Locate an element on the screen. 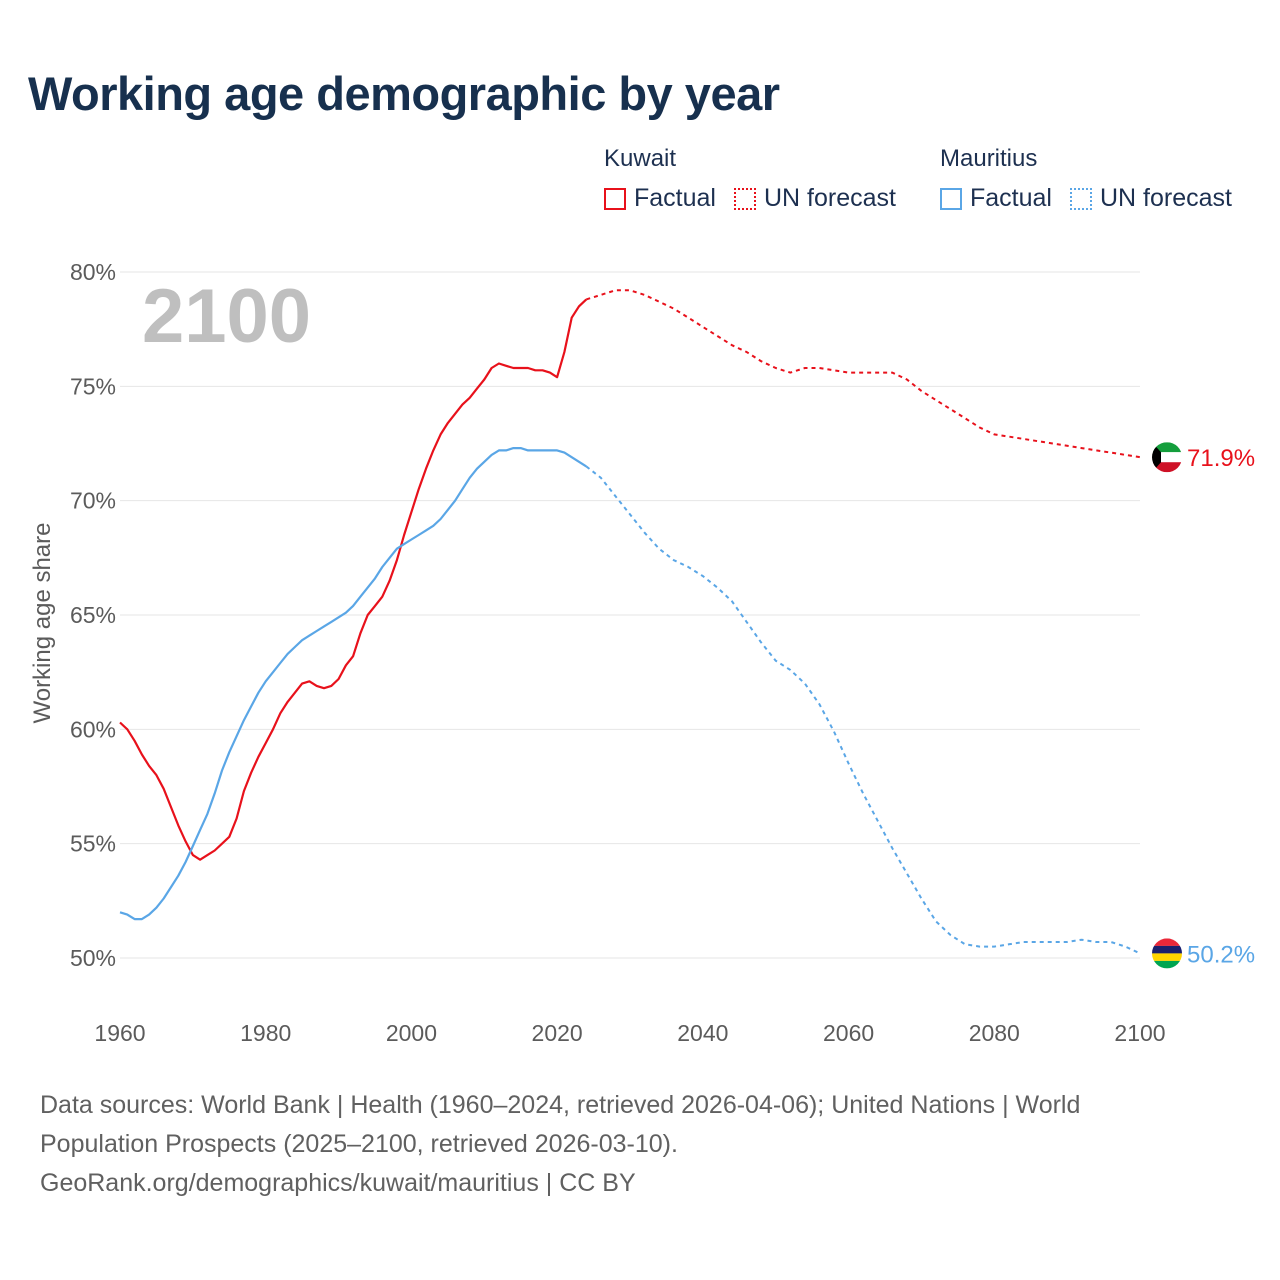  legend-item-mauritius-forecast: UN forecast is located at coordinates (1150, 198).